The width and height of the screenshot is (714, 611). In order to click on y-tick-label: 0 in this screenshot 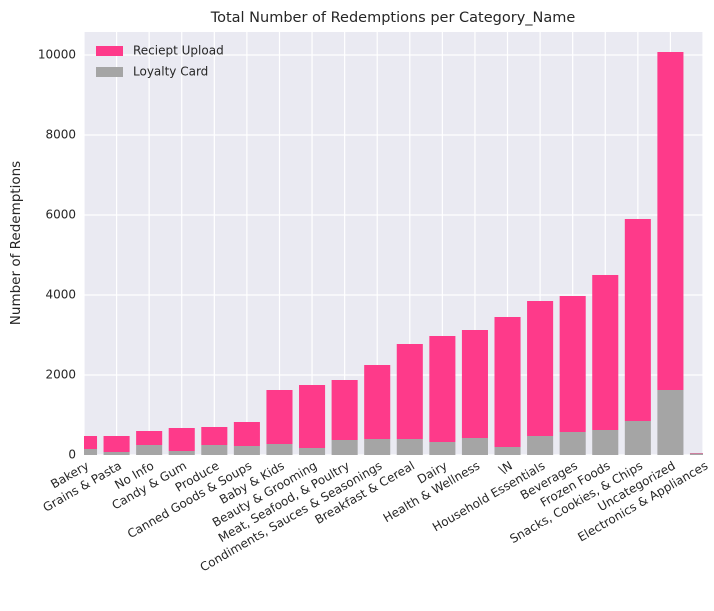, I will do `click(72, 455)`.